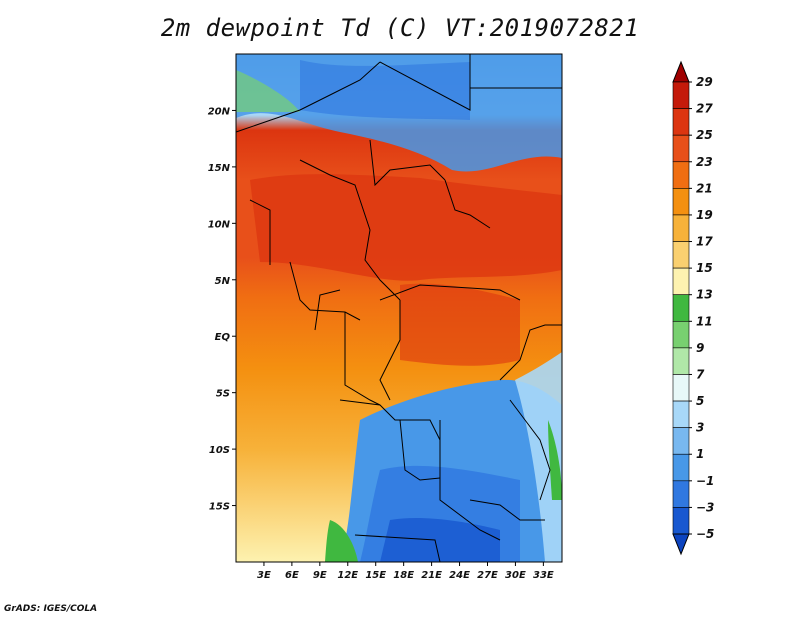  What do you see at coordinates (223, 337) in the screenshot?
I see `lat-tick-label: EQ` at bounding box center [223, 337].